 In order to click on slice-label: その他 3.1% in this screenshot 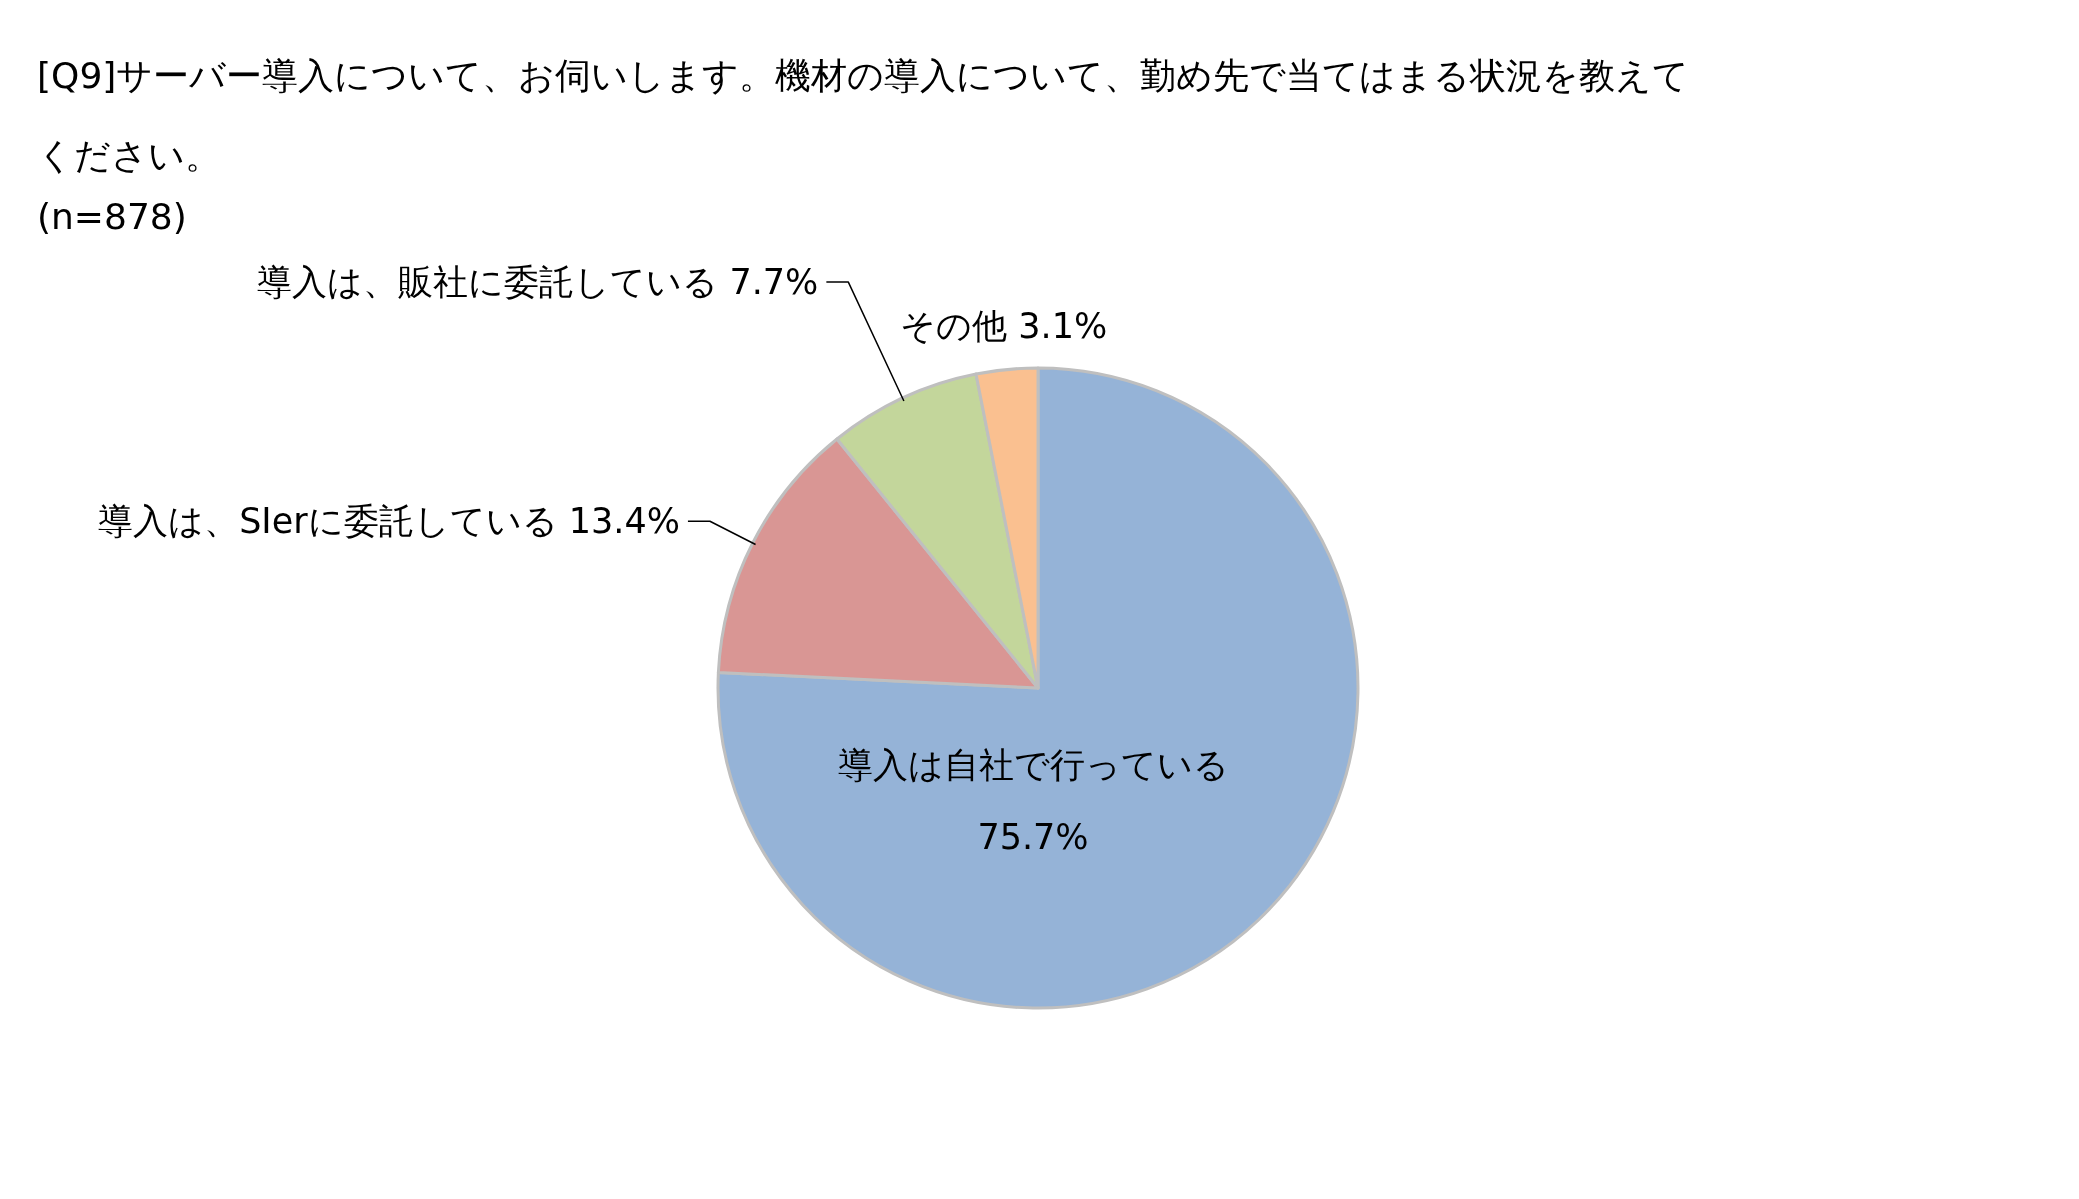, I will do `click(1004, 325)`.